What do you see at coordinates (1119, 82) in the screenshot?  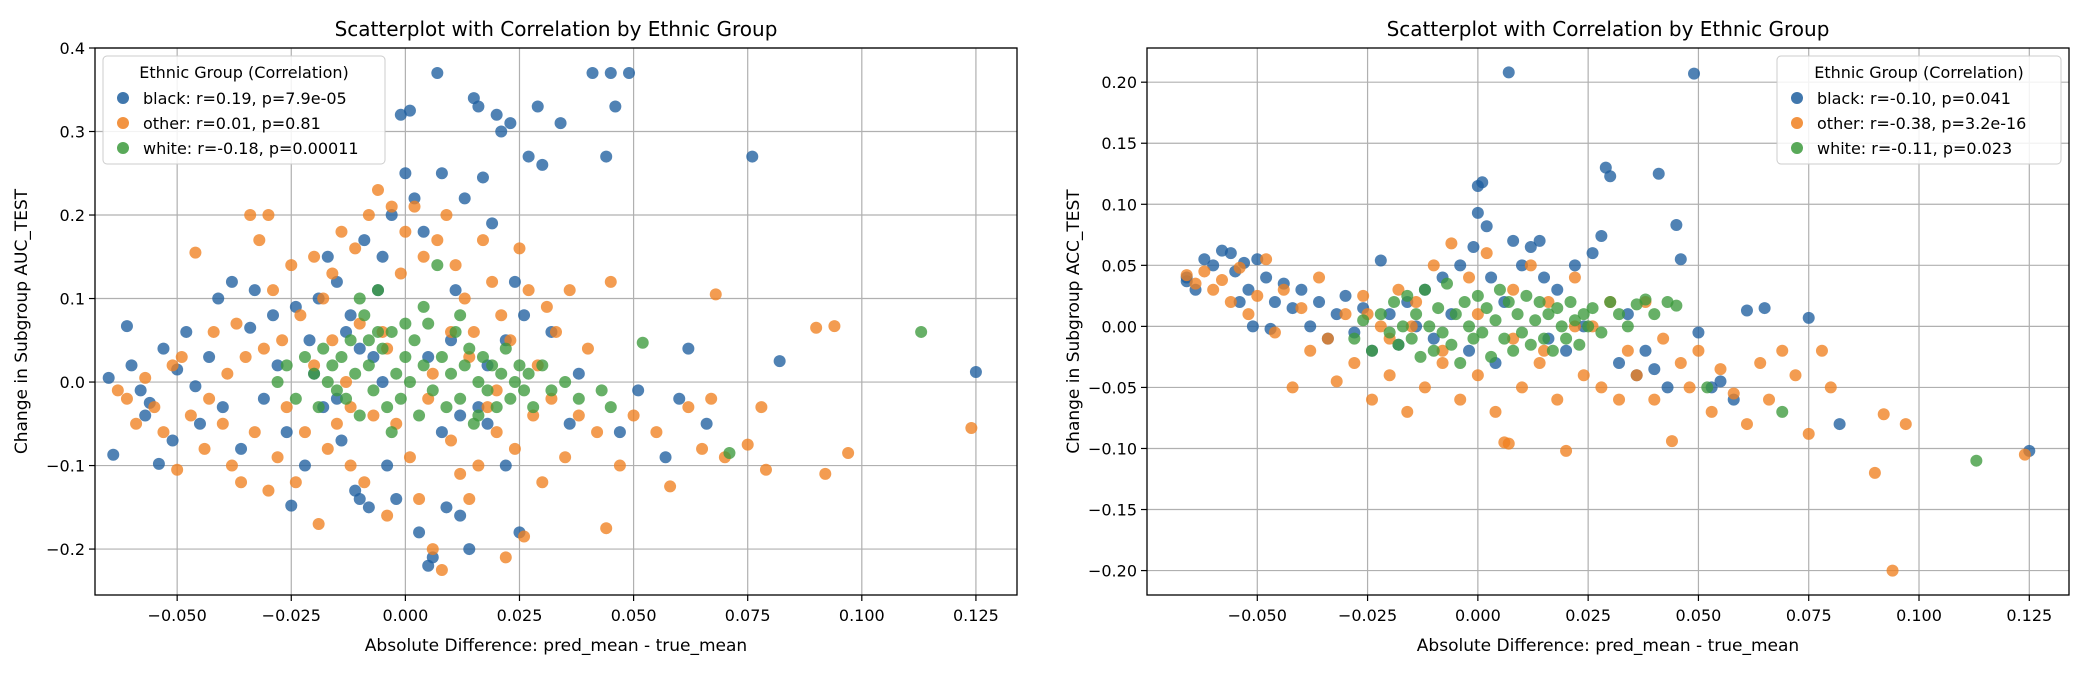 I see `y-tick-label: 0.20` at bounding box center [1119, 82].